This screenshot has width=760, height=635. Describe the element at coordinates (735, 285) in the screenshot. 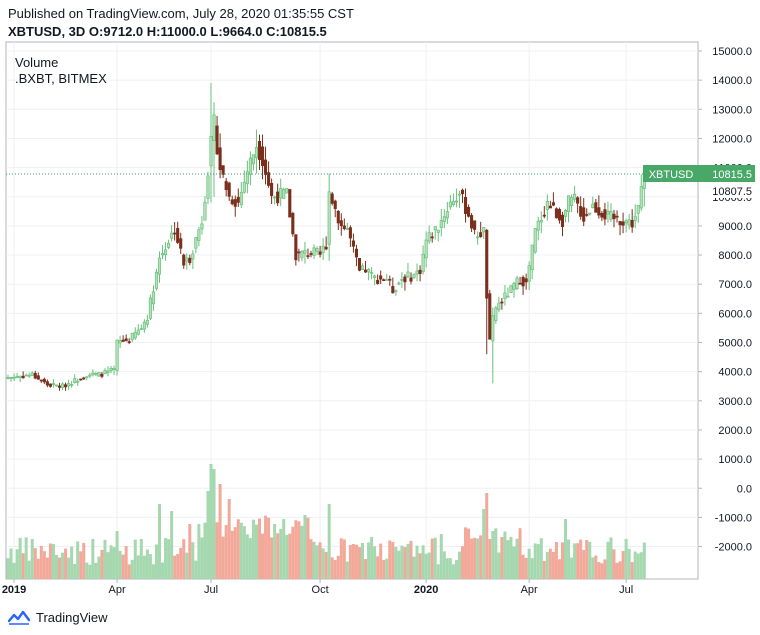

I see `y-tick-label: 7000.0` at that location.